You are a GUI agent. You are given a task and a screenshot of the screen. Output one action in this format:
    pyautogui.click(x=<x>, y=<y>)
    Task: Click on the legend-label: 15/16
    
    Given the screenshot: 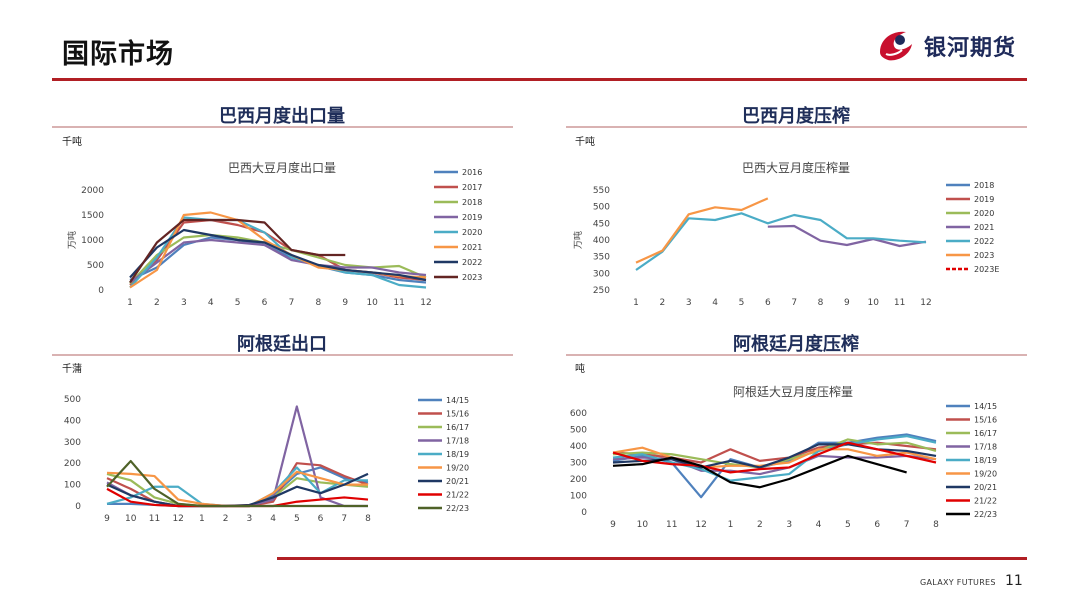 What is the action you would take?
    pyautogui.click(x=985, y=420)
    